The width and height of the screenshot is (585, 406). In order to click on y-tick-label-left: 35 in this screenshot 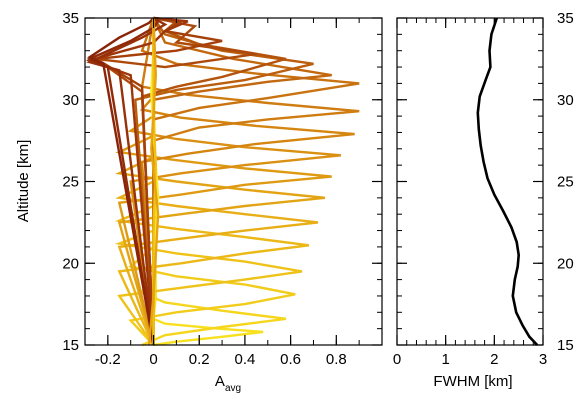, I will do `click(70, 18)`.